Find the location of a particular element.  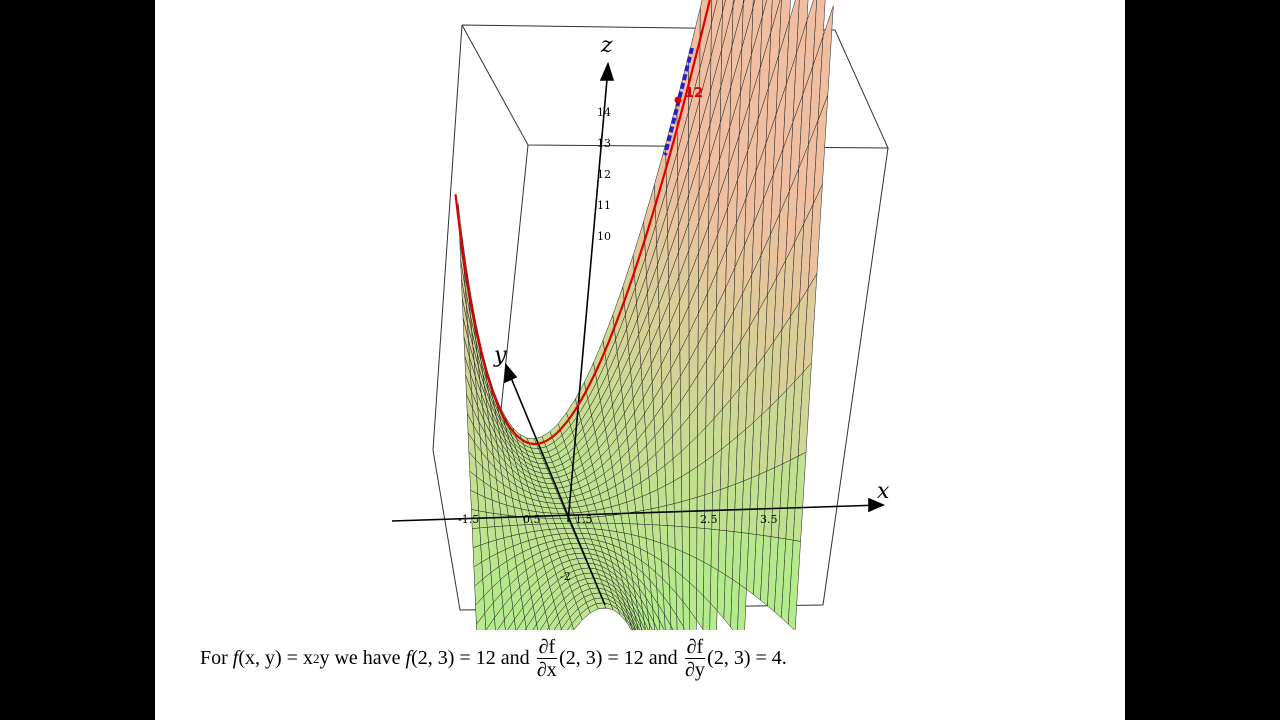

text: y we have is located at coordinates (362, 658).